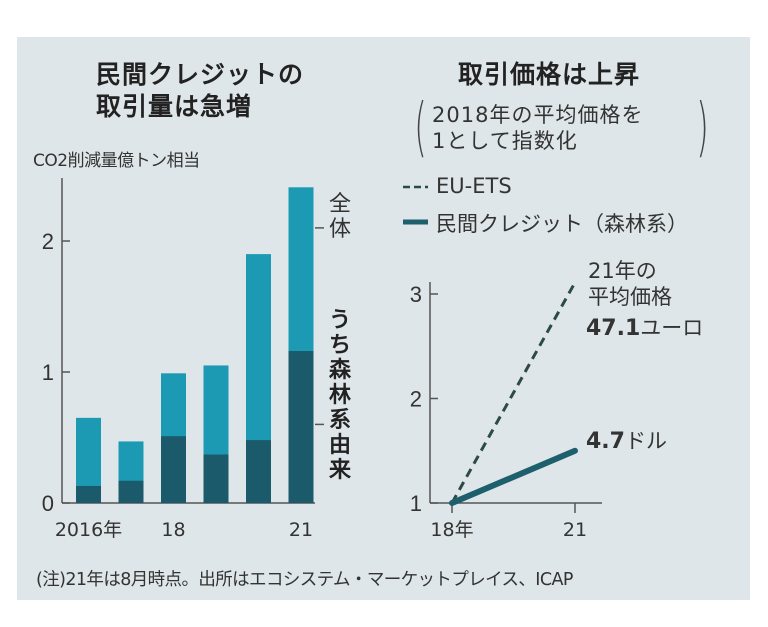 This screenshot has height=627, width=768. I want to click on left-chart-title-line1: 民間クレジットの, so click(200, 74).